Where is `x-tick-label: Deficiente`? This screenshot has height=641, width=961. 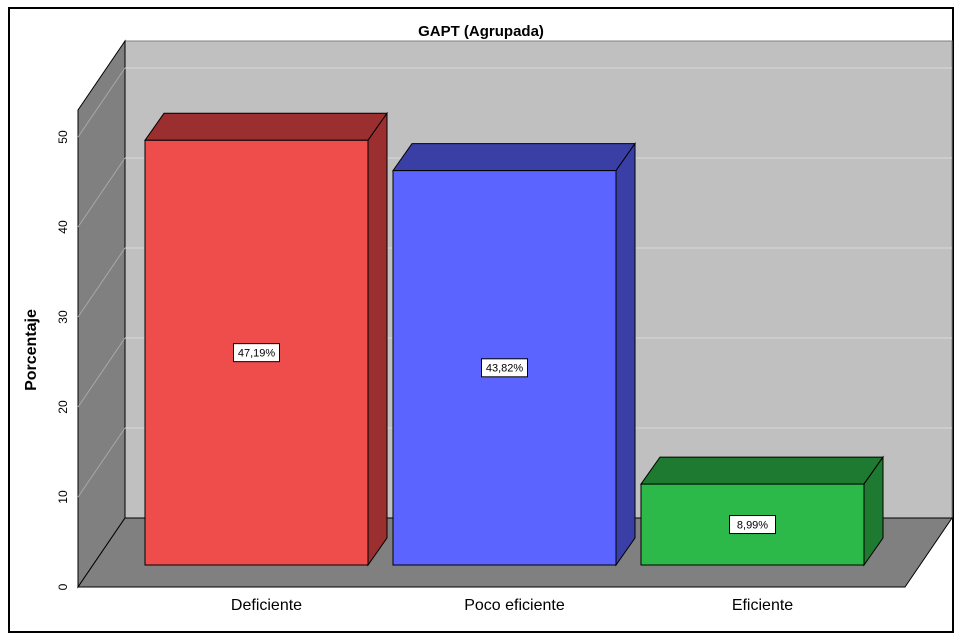 x-tick-label: Deficiente is located at coordinates (266, 605).